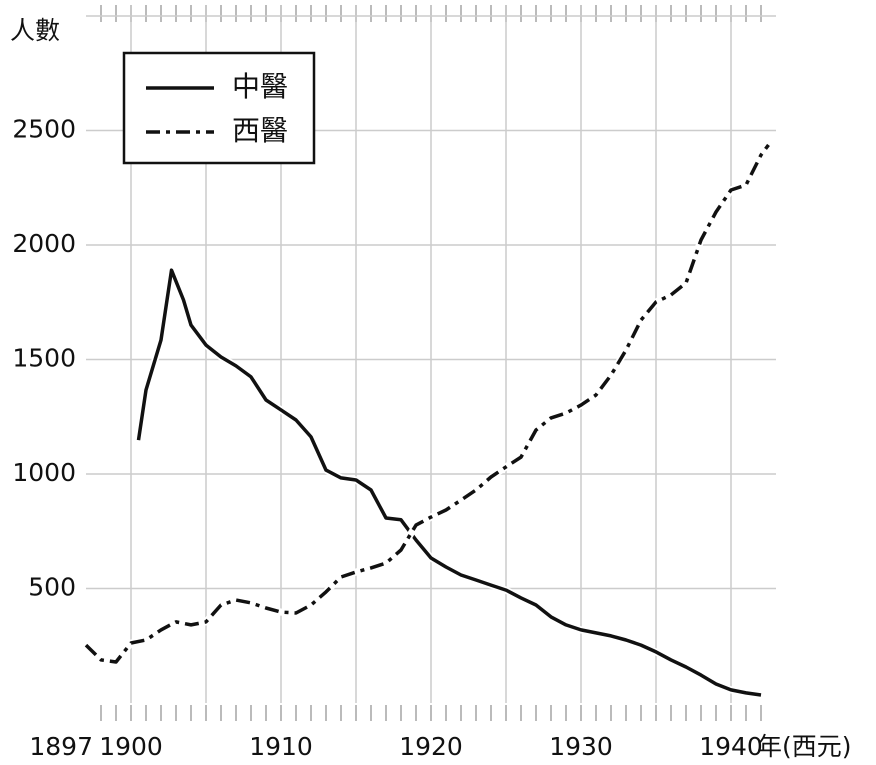 The image size is (876, 765). I want to click on x-tick-label: 1920, so click(431, 746).